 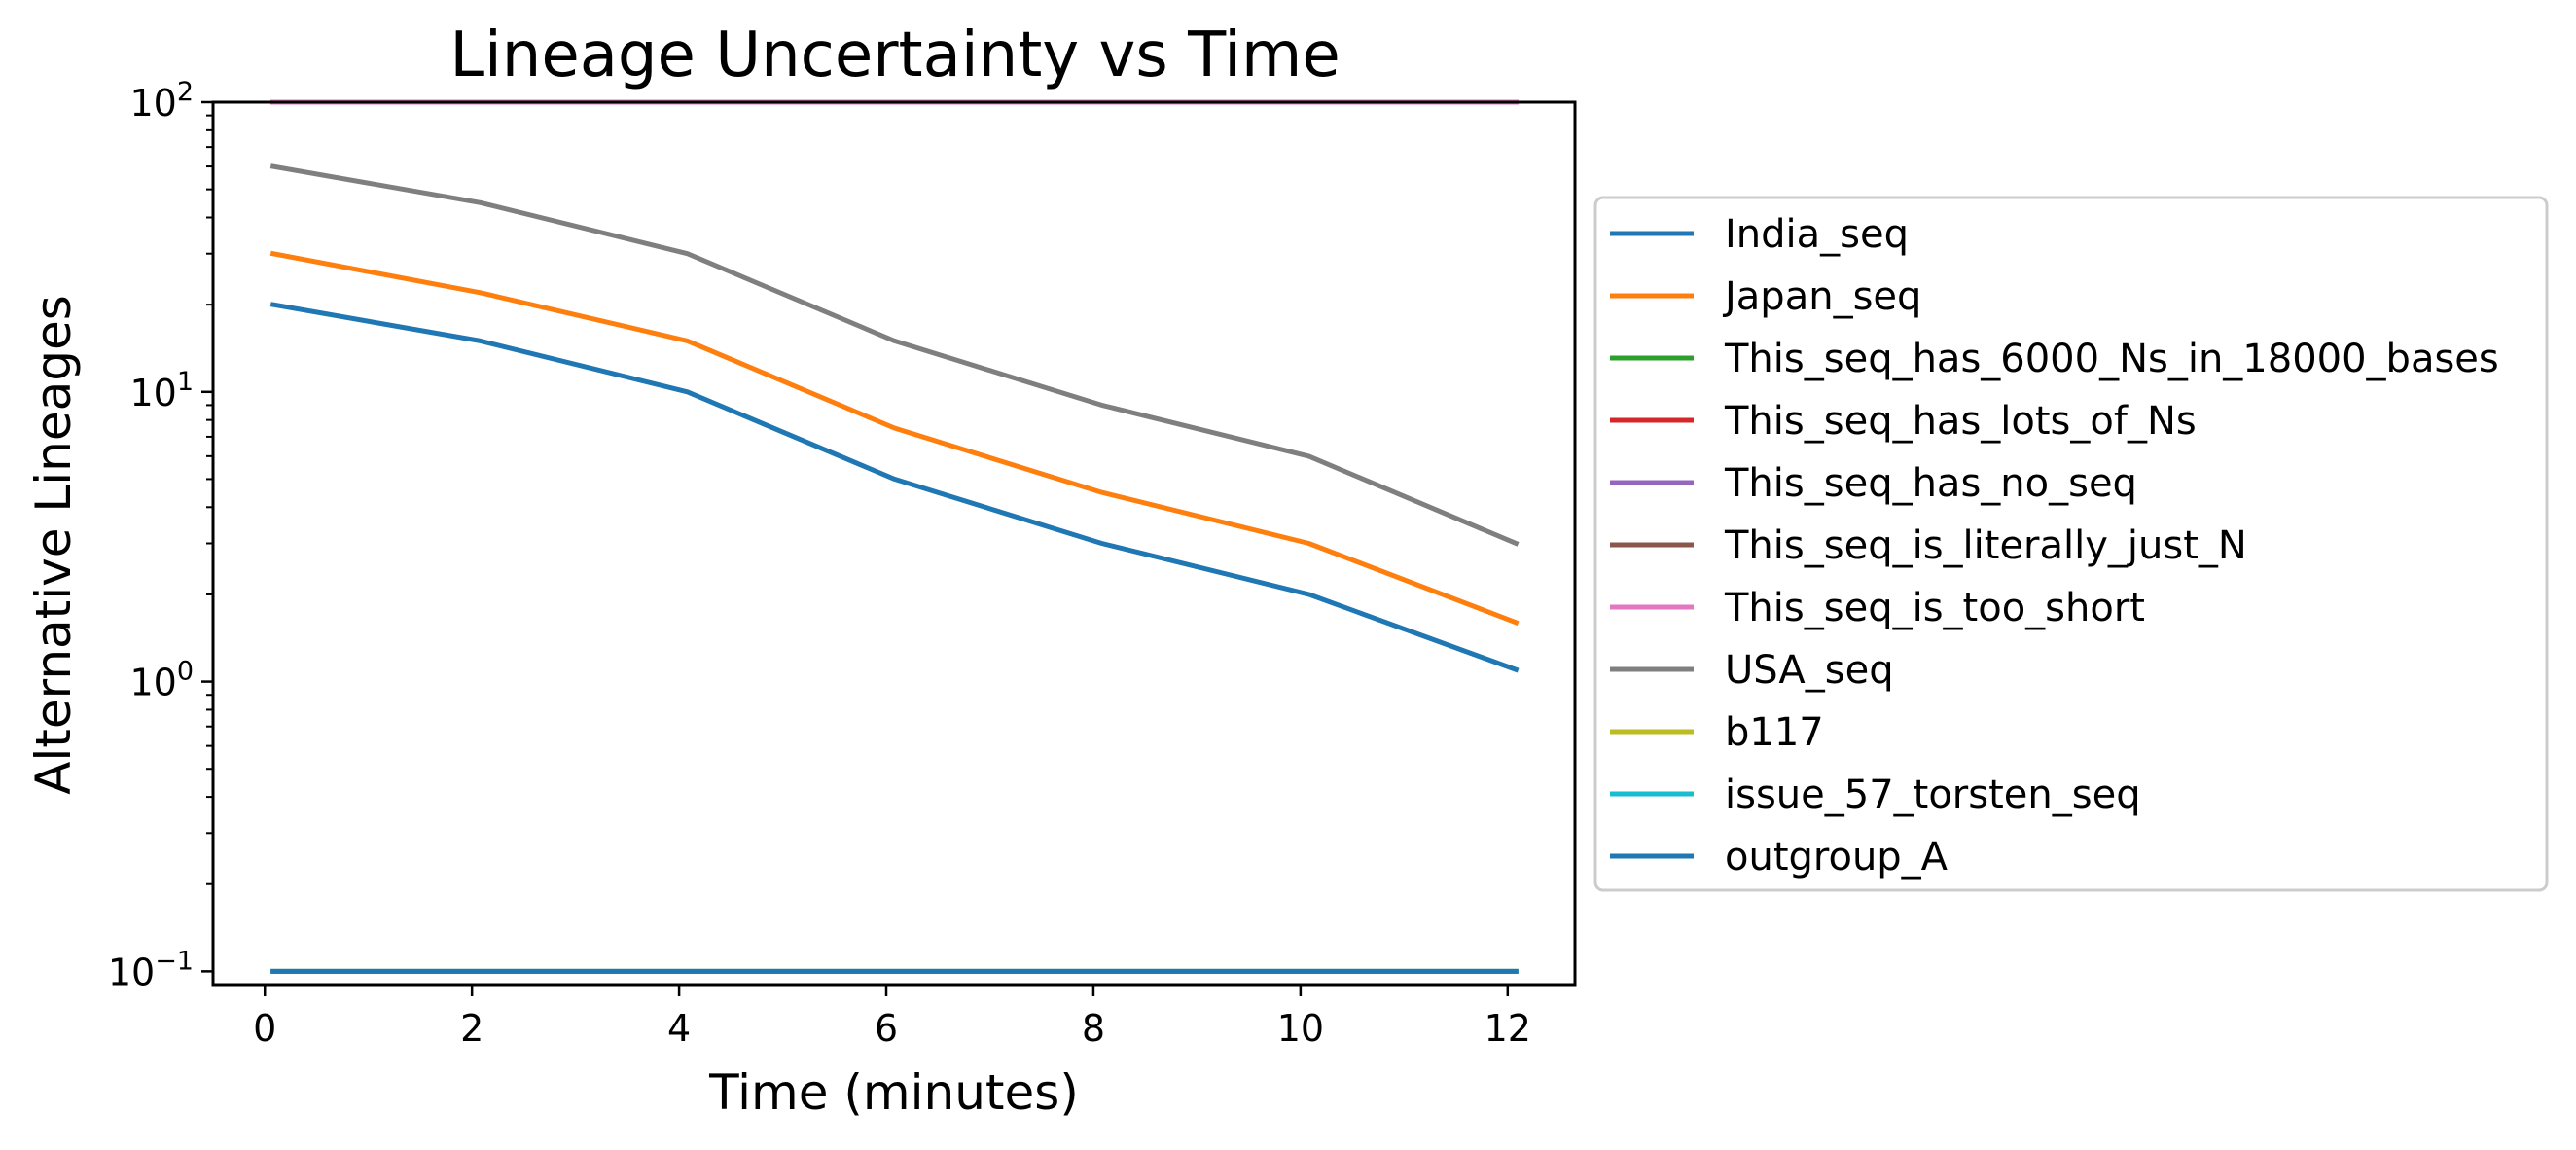 What do you see at coordinates (1837, 857) in the screenshot?
I see `legend-label-10: outgroup_A` at bounding box center [1837, 857].